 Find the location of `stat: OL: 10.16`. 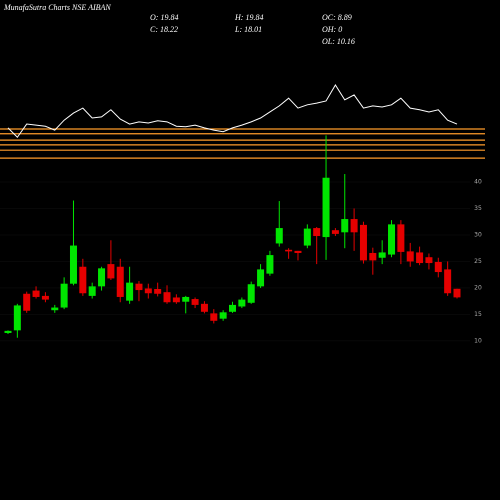

stat: OL: 10.16 is located at coordinates (338, 41).